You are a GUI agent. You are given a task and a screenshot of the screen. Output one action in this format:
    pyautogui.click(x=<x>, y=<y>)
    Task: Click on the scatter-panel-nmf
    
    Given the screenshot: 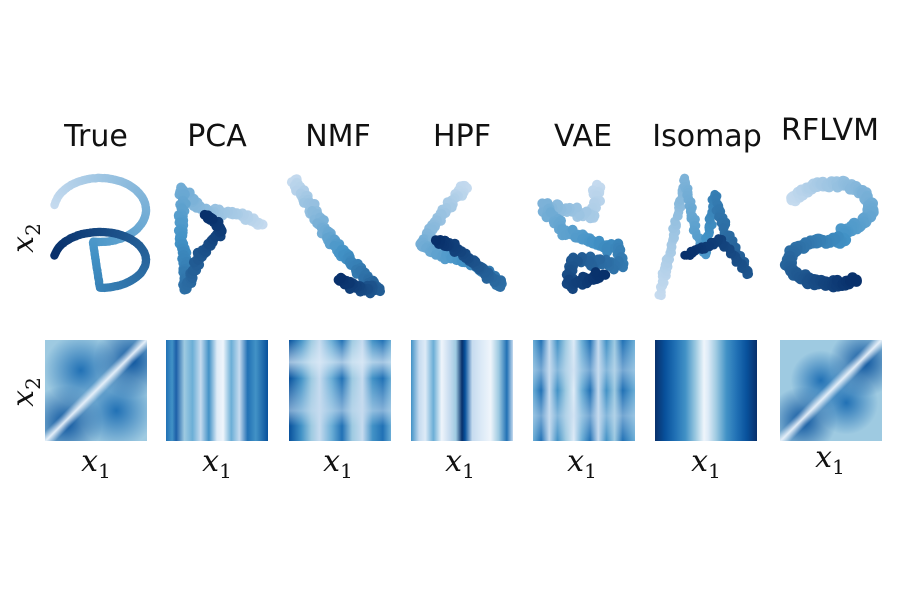 What is the action you would take?
    pyautogui.click(x=335, y=236)
    